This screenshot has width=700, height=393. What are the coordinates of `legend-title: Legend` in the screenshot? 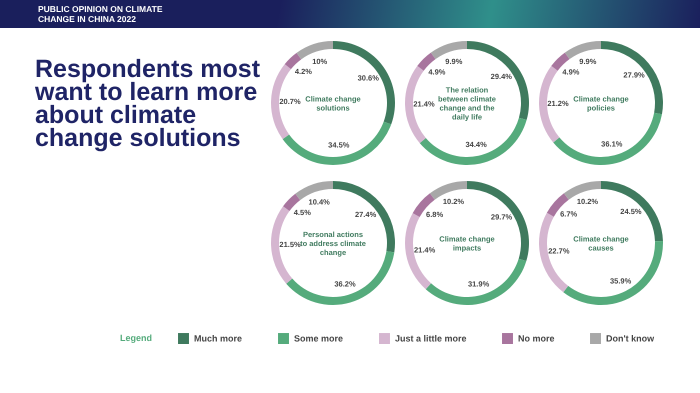 It's located at (136, 338).